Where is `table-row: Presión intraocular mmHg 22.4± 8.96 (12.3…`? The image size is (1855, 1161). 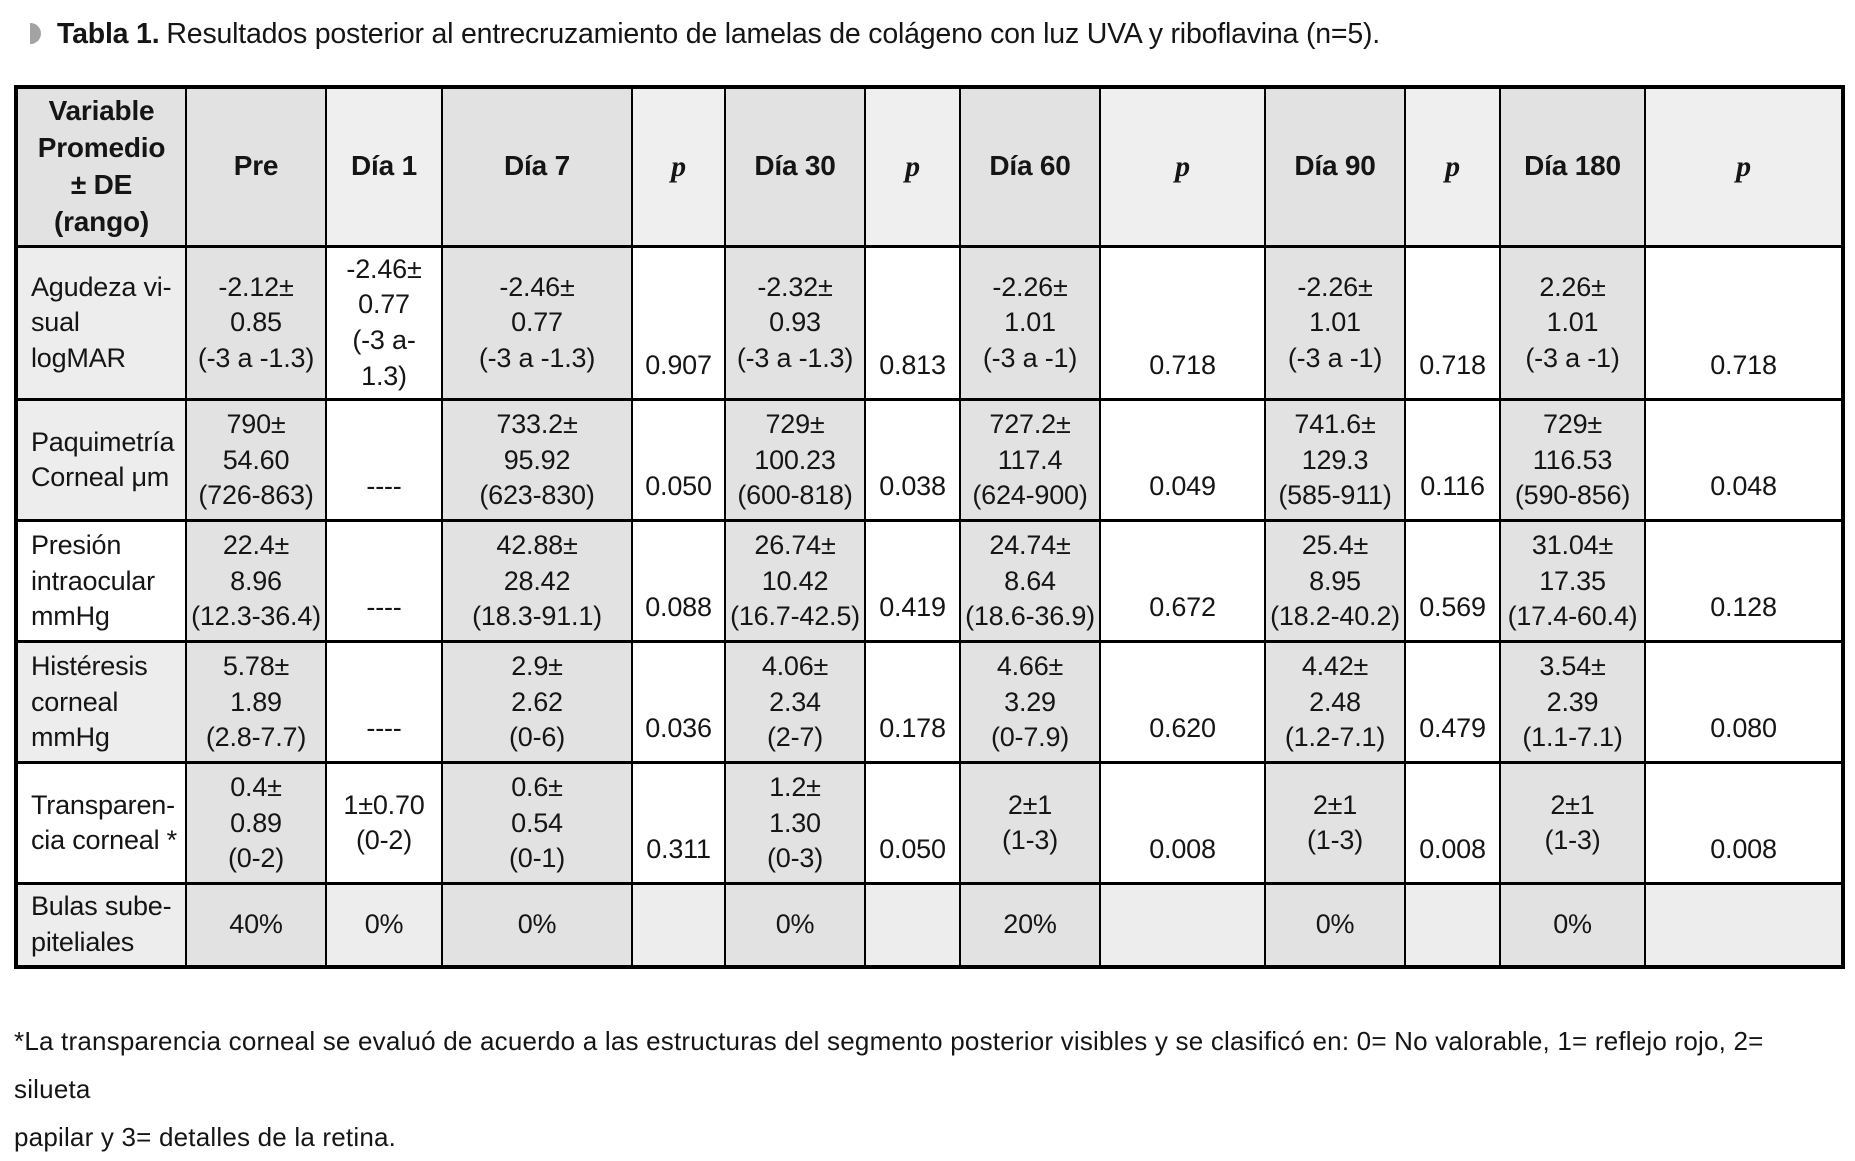 table-row: Presión intraocular mmHg 22.4± 8.96 (12.3… is located at coordinates (929, 581).